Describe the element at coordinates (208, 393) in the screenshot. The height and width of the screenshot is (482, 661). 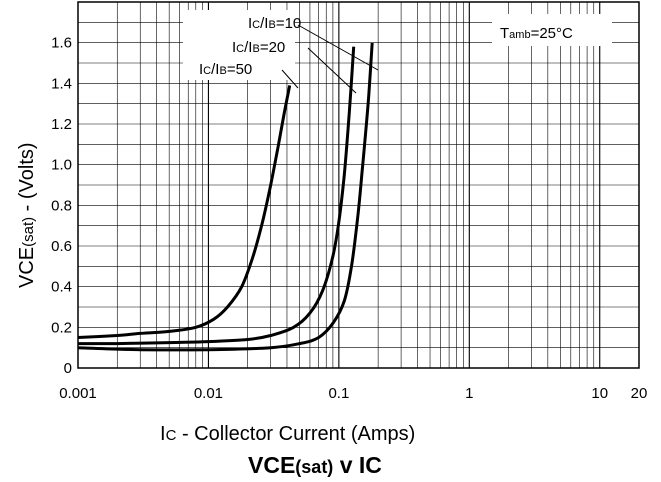
I see `x-tick-label: 0.01` at that location.